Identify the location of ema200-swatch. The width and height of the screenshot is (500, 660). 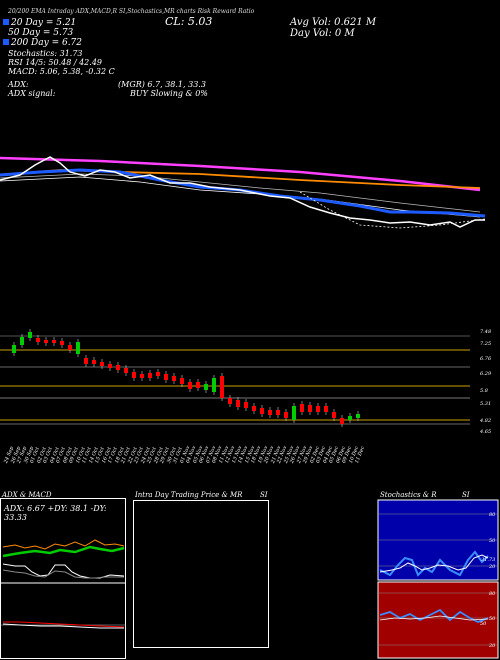
(6, 42).